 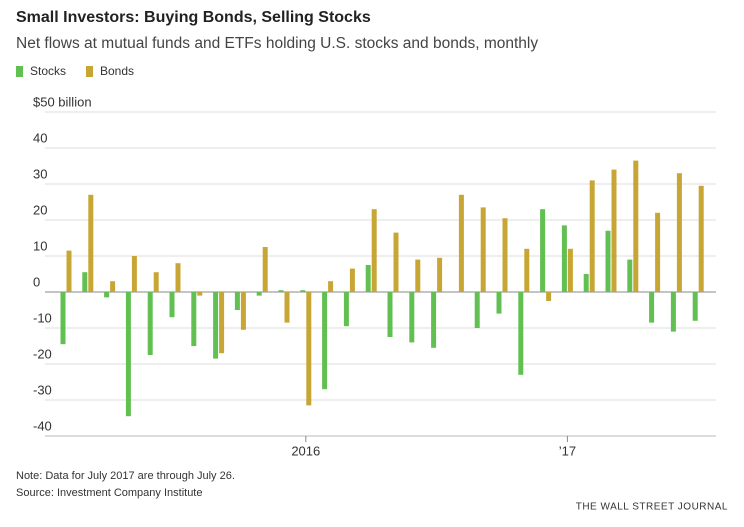 I want to click on y-tick-label: -10, so click(x=42, y=317).